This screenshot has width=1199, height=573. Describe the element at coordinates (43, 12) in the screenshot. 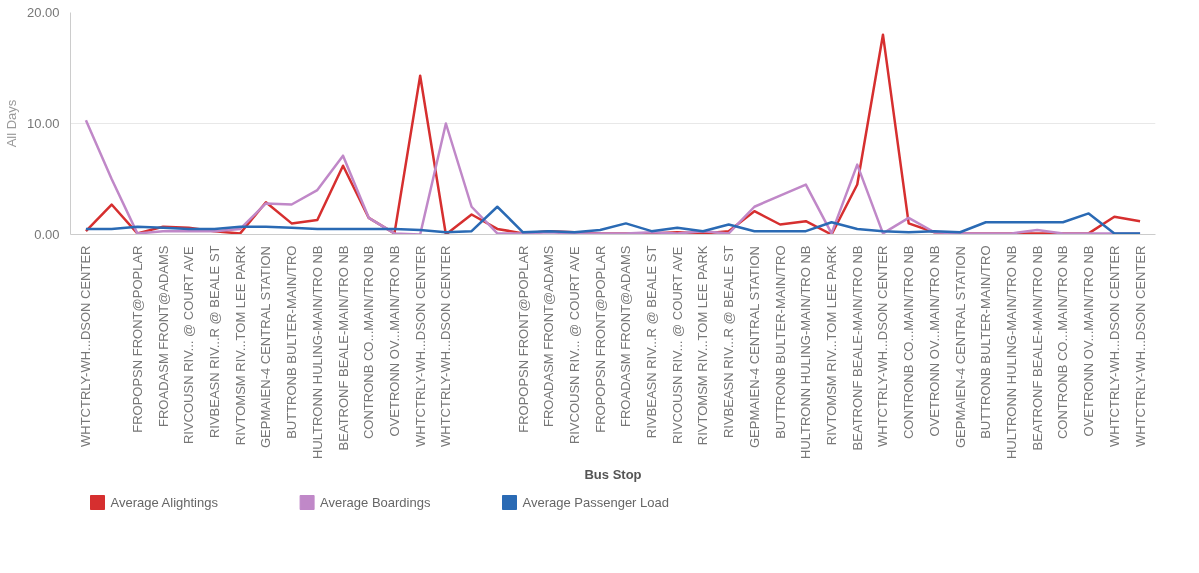

I see `y-tick-label: 20.00` at that location.